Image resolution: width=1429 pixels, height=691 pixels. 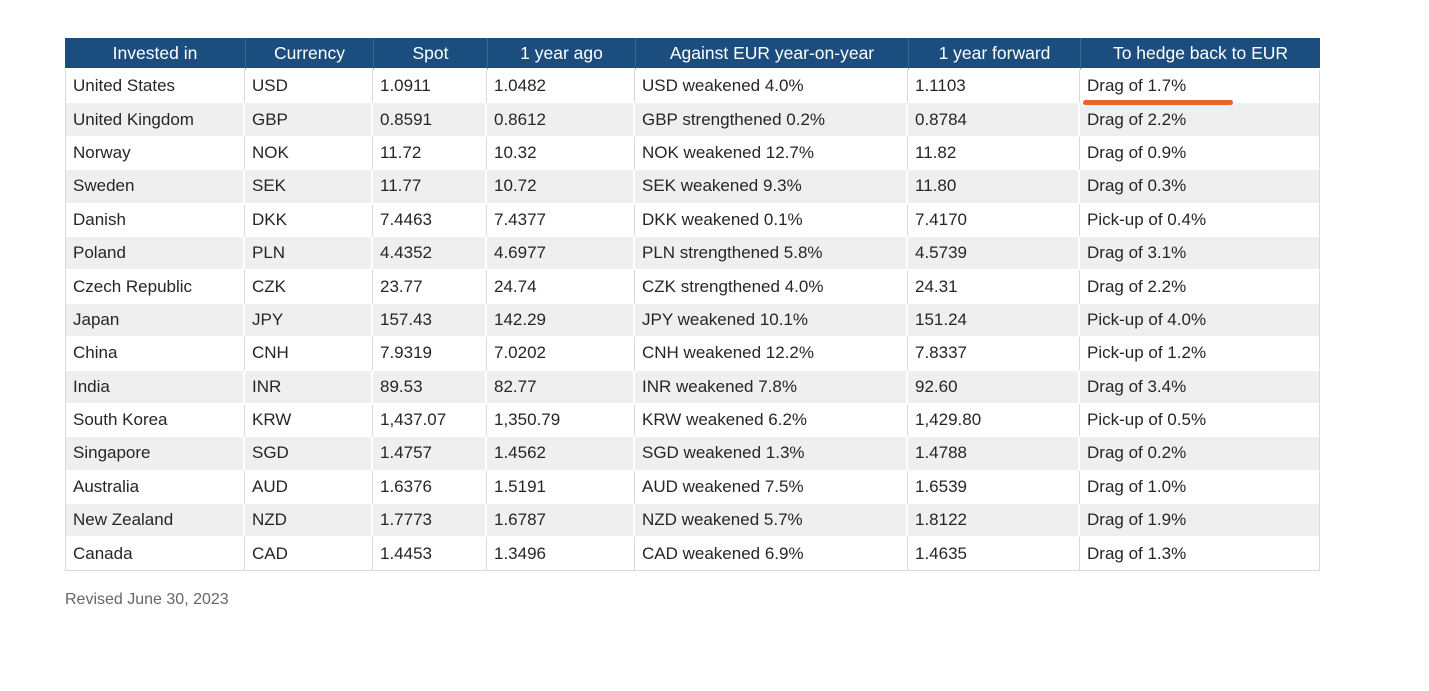 What do you see at coordinates (430, 287) in the screenshot?
I see `cell-spot: 23.77` at bounding box center [430, 287].